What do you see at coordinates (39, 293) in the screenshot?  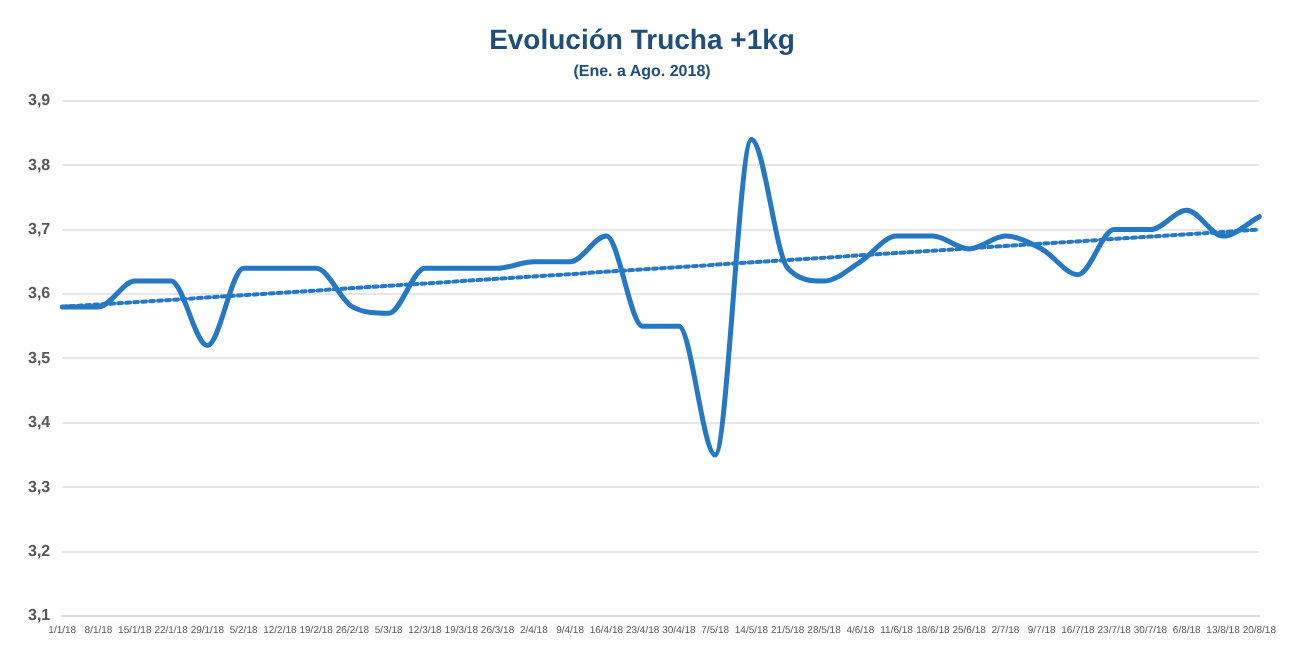 I see `y-tick-label: 3,6` at bounding box center [39, 293].